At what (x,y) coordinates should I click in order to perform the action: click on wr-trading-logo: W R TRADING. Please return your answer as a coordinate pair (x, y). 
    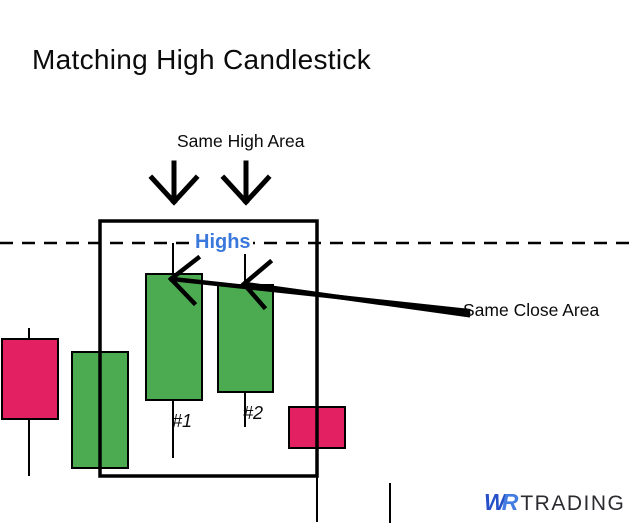
    Looking at the image, I should click on (554, 502).